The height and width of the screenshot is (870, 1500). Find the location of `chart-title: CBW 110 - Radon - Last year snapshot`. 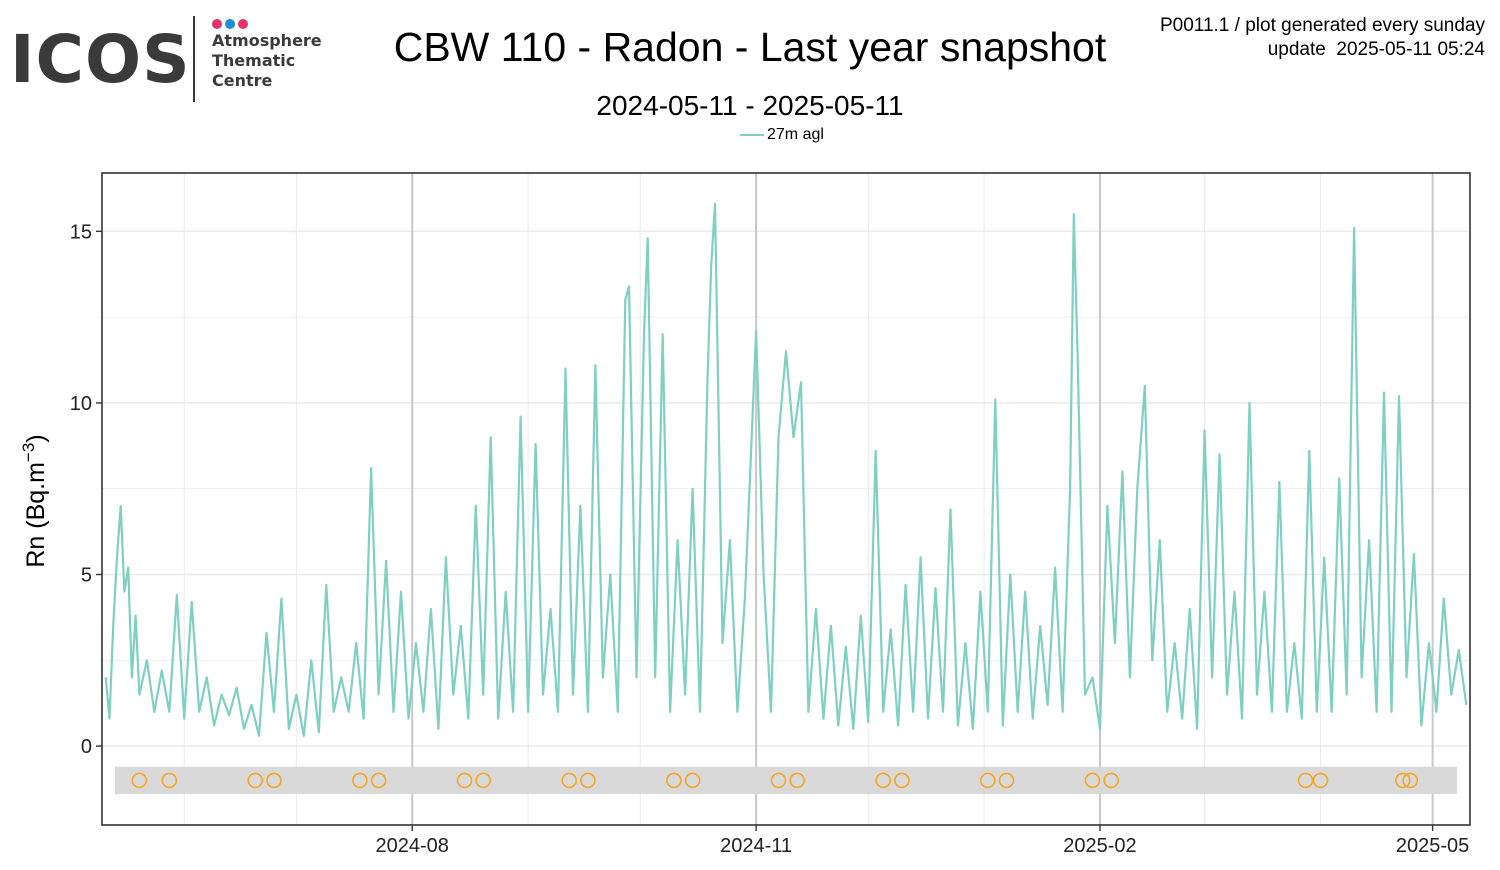

chart-title: CBW 110 - Radon - Last year snapshot is located at coordinates (750, 47).